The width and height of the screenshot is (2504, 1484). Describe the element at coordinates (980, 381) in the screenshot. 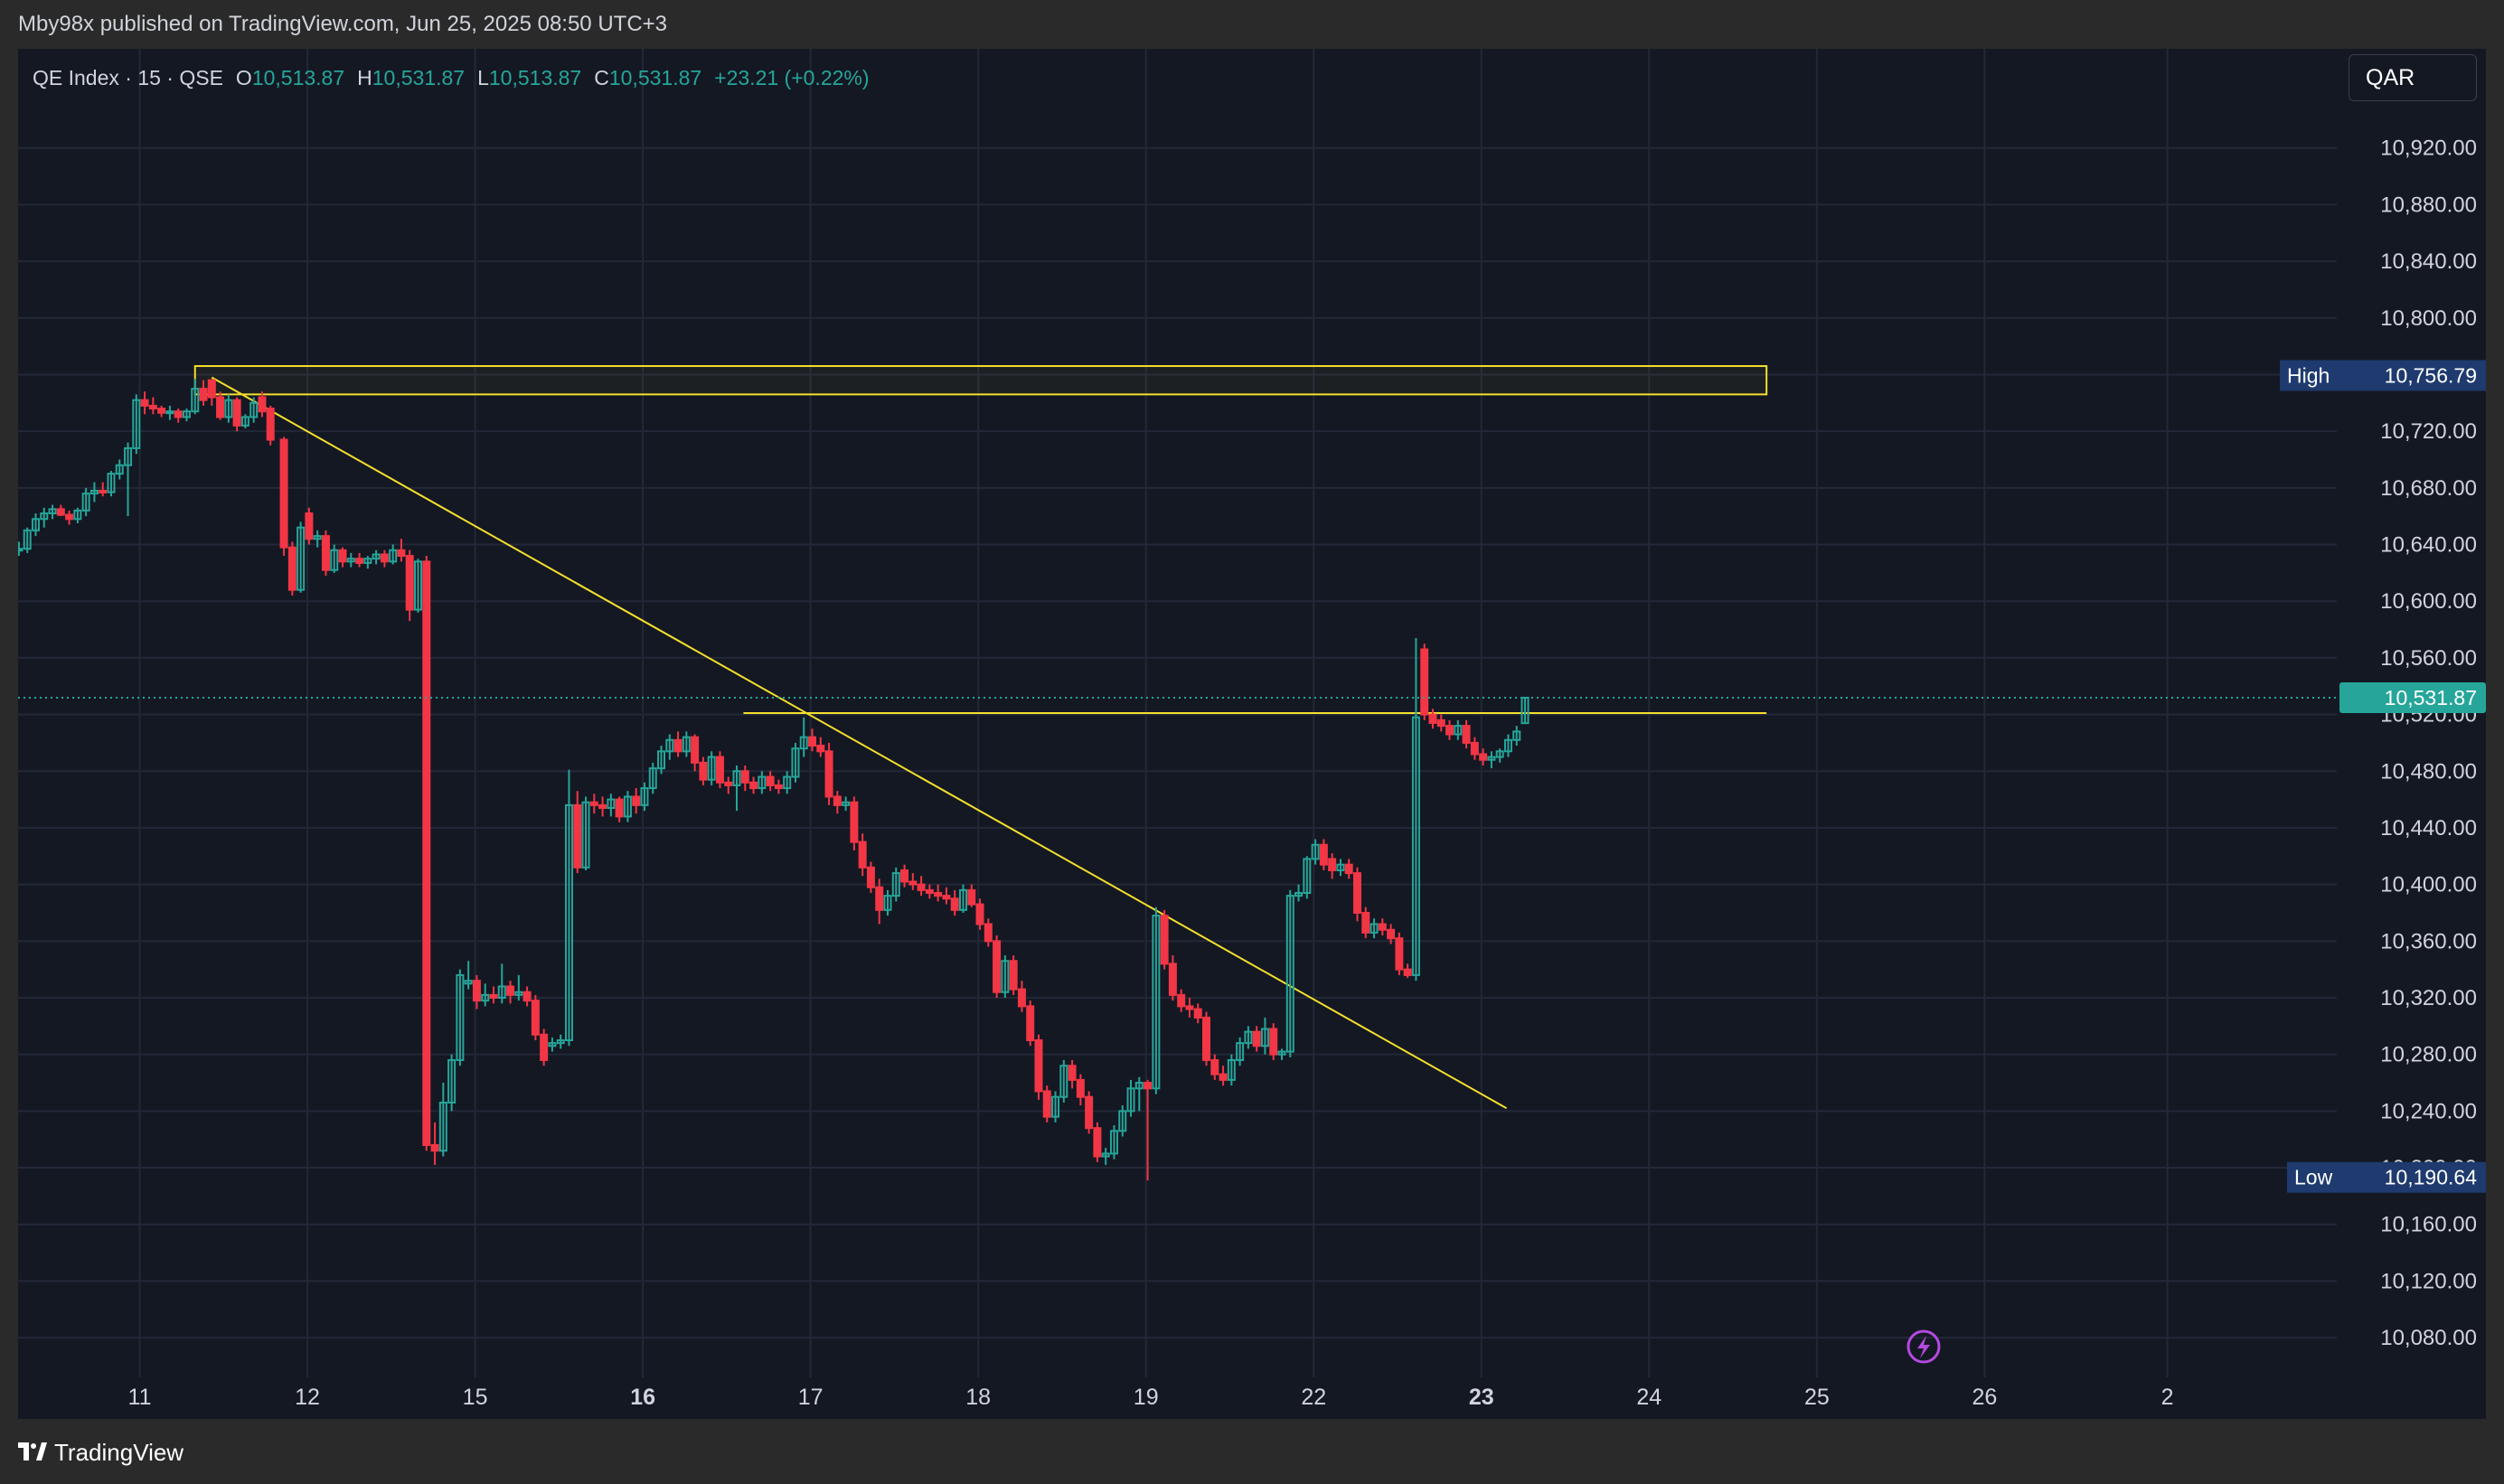

I see `resistance-zone-rectangle` at that location.